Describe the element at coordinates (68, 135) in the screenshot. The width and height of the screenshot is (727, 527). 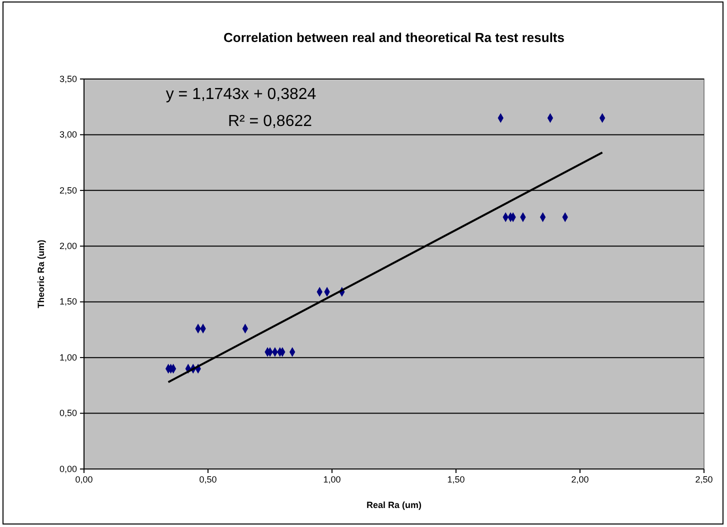
I see `y-tick-label: 3,00` at that location.